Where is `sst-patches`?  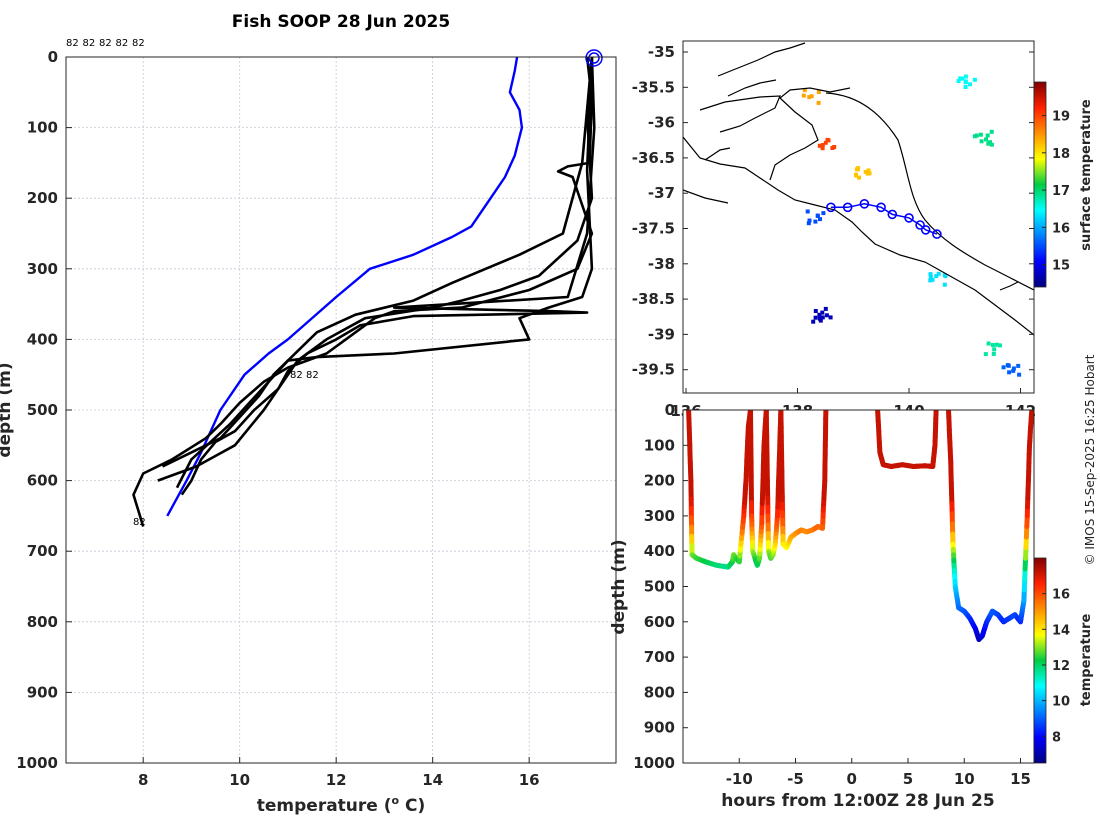 sst-patches is located at coordinates (911, 225).